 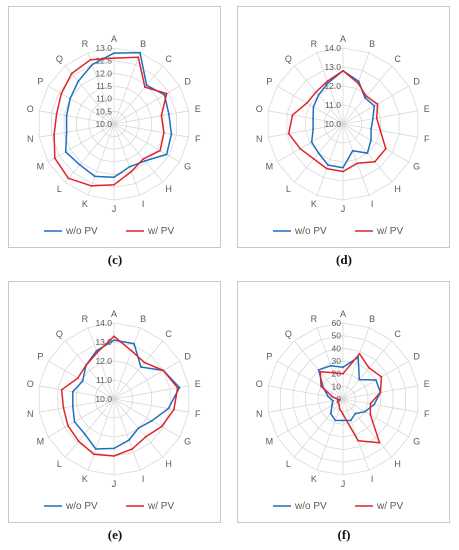 What do you see at coordinates (85, 204) in the screenshot?
I see `category-label: K` at bounding box center [85, 204].